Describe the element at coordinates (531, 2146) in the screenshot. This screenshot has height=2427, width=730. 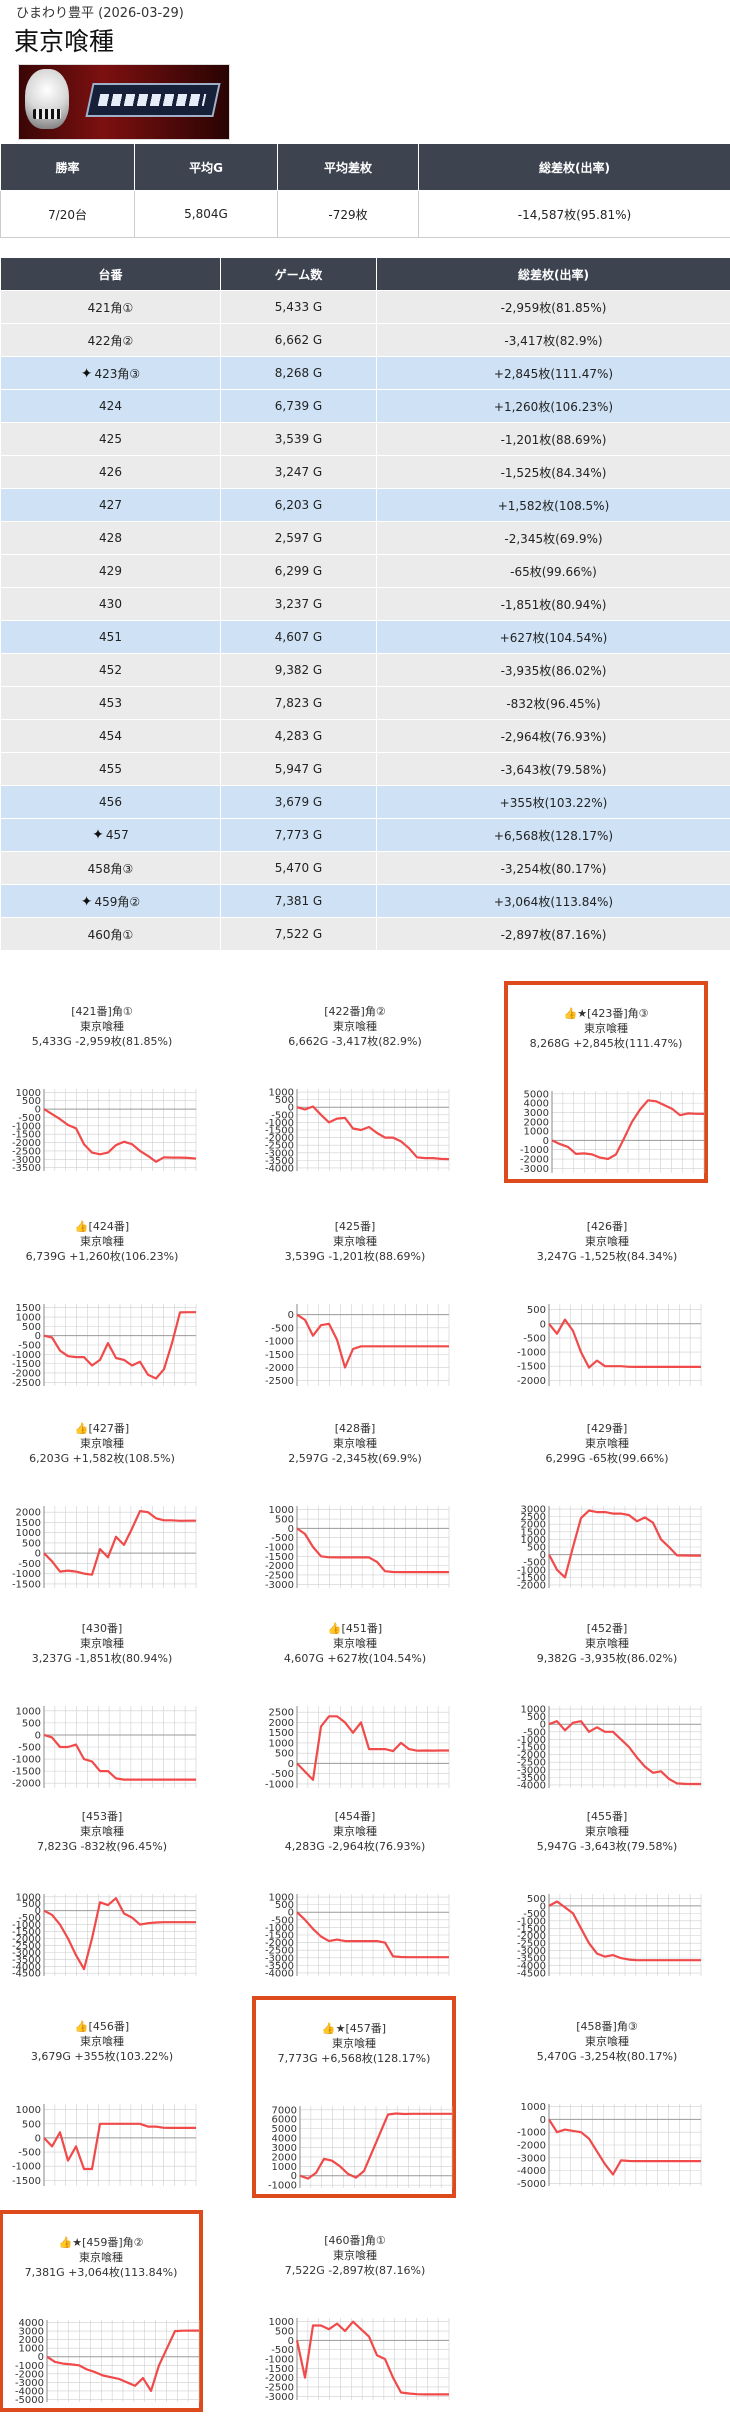
I see `y-tick-label: -2000` at that location.